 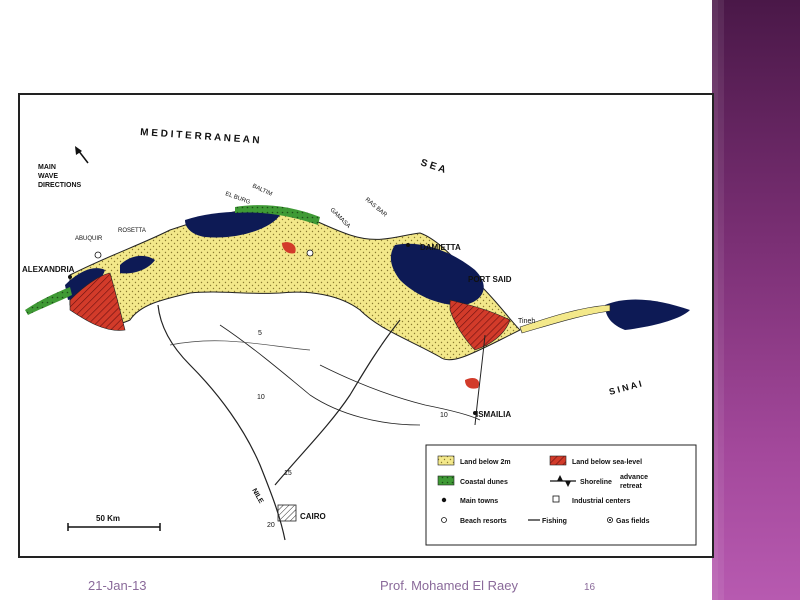 What do you see at coordinates (485, 462) in the screenshot?
I see `legend-label: Land below 2m` at bounding box center [485, 462].